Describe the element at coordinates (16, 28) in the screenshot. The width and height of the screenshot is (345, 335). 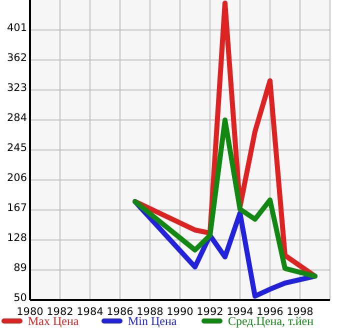
I see `y-tick-label: 401` at that location.